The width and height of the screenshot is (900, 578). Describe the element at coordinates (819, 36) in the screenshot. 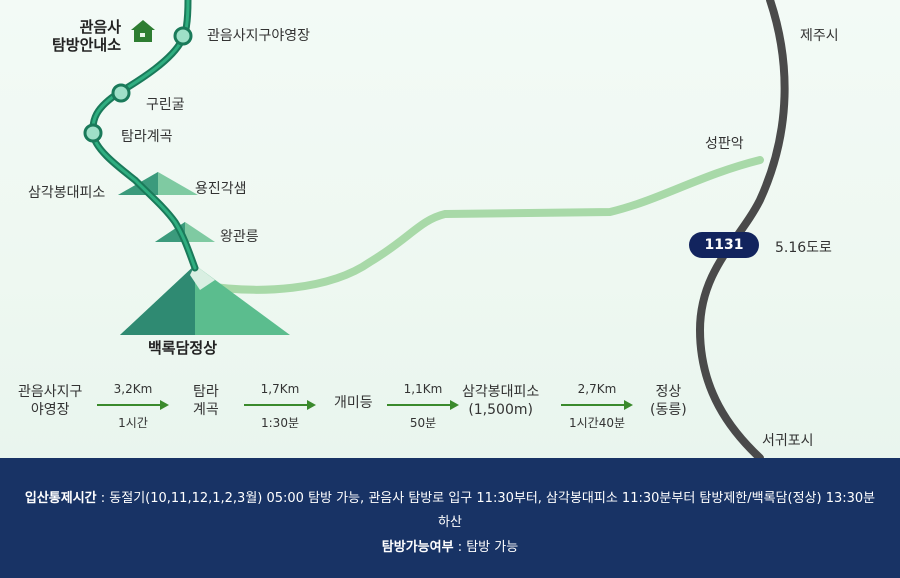

I see `jeju-label: 제주시` at that location.